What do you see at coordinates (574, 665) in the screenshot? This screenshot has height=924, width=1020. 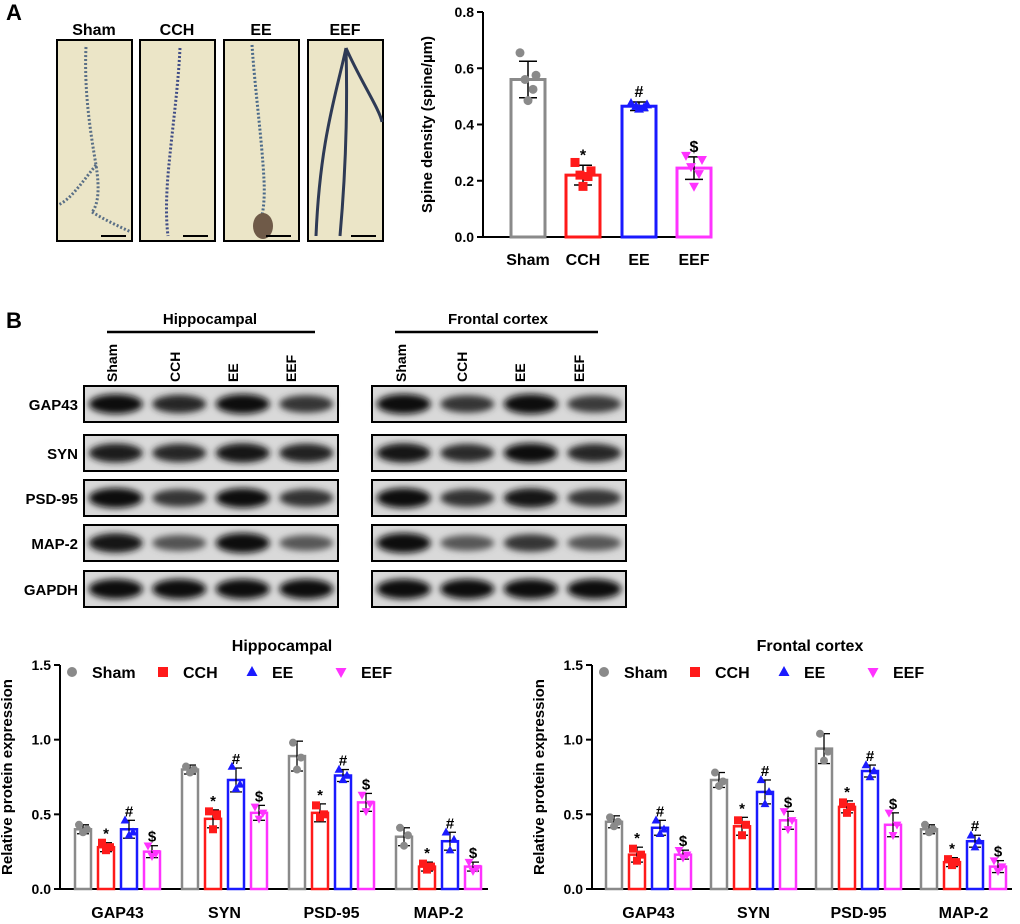 I see `y-tick-label: 1.5` at bounding box center [574, 665].